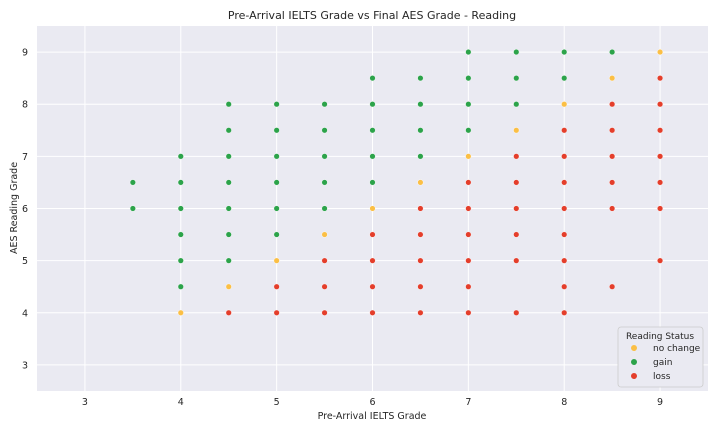  Describe the element at coordinates (25, 313) in the screenshot. I see `y-tick-label: 4` at that location.